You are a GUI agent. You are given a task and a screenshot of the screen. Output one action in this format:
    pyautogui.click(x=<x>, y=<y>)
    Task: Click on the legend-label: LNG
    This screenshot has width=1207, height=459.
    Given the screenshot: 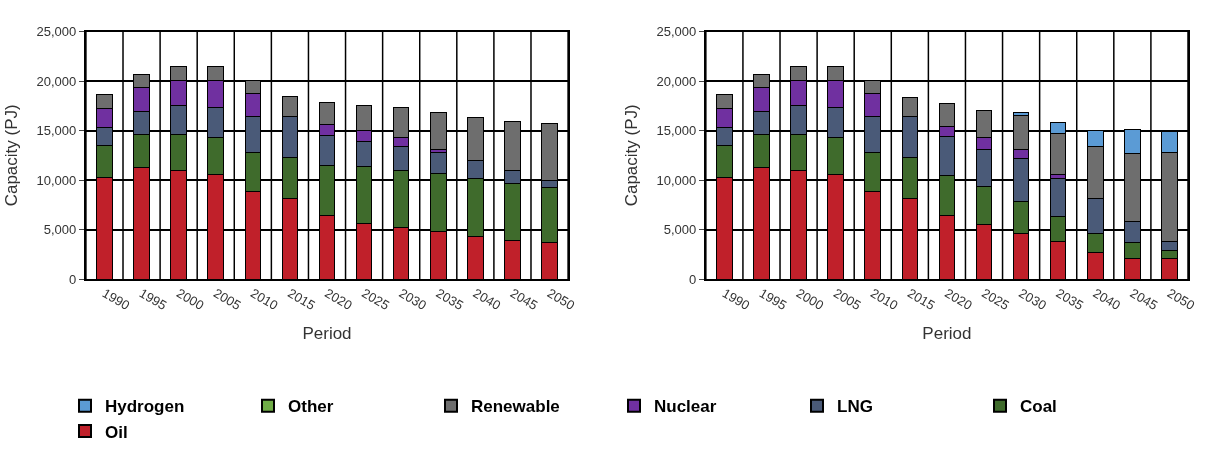 What is the action you would take?
    pyautogui.click(x=855, y=407)
    